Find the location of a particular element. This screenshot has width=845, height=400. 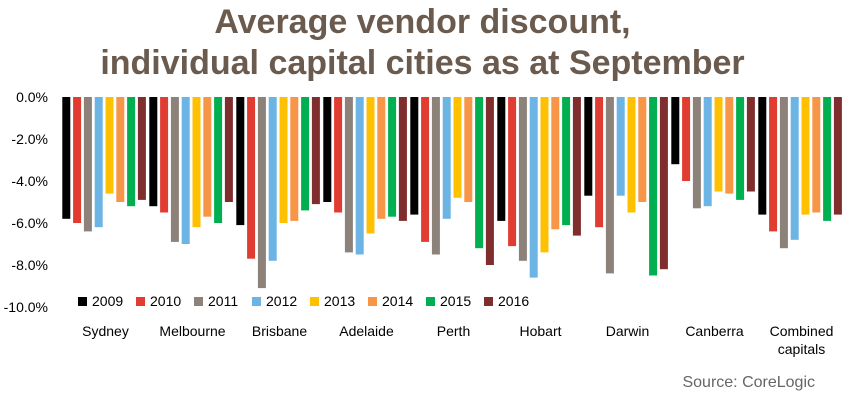

x-category-label: Canberra is located at coordinates (714, 331).